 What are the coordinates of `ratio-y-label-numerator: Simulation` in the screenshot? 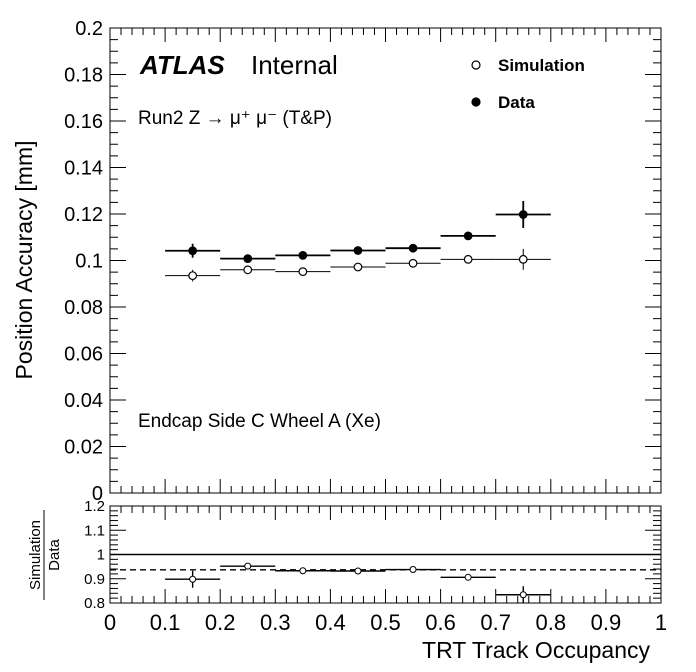 It's located at (35, 555).